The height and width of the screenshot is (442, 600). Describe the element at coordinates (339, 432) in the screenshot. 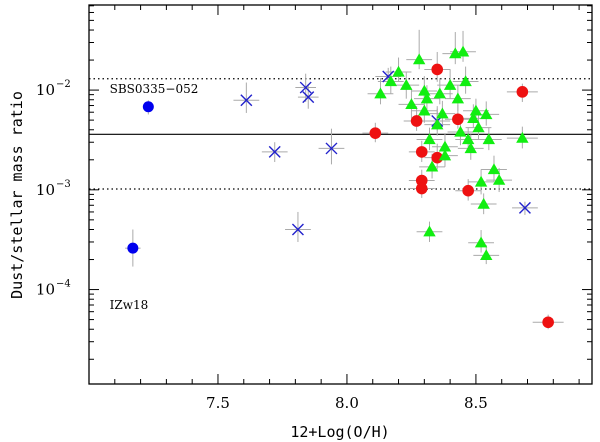

I see `x-axis-label: 12+Log(O/H)` at that location.